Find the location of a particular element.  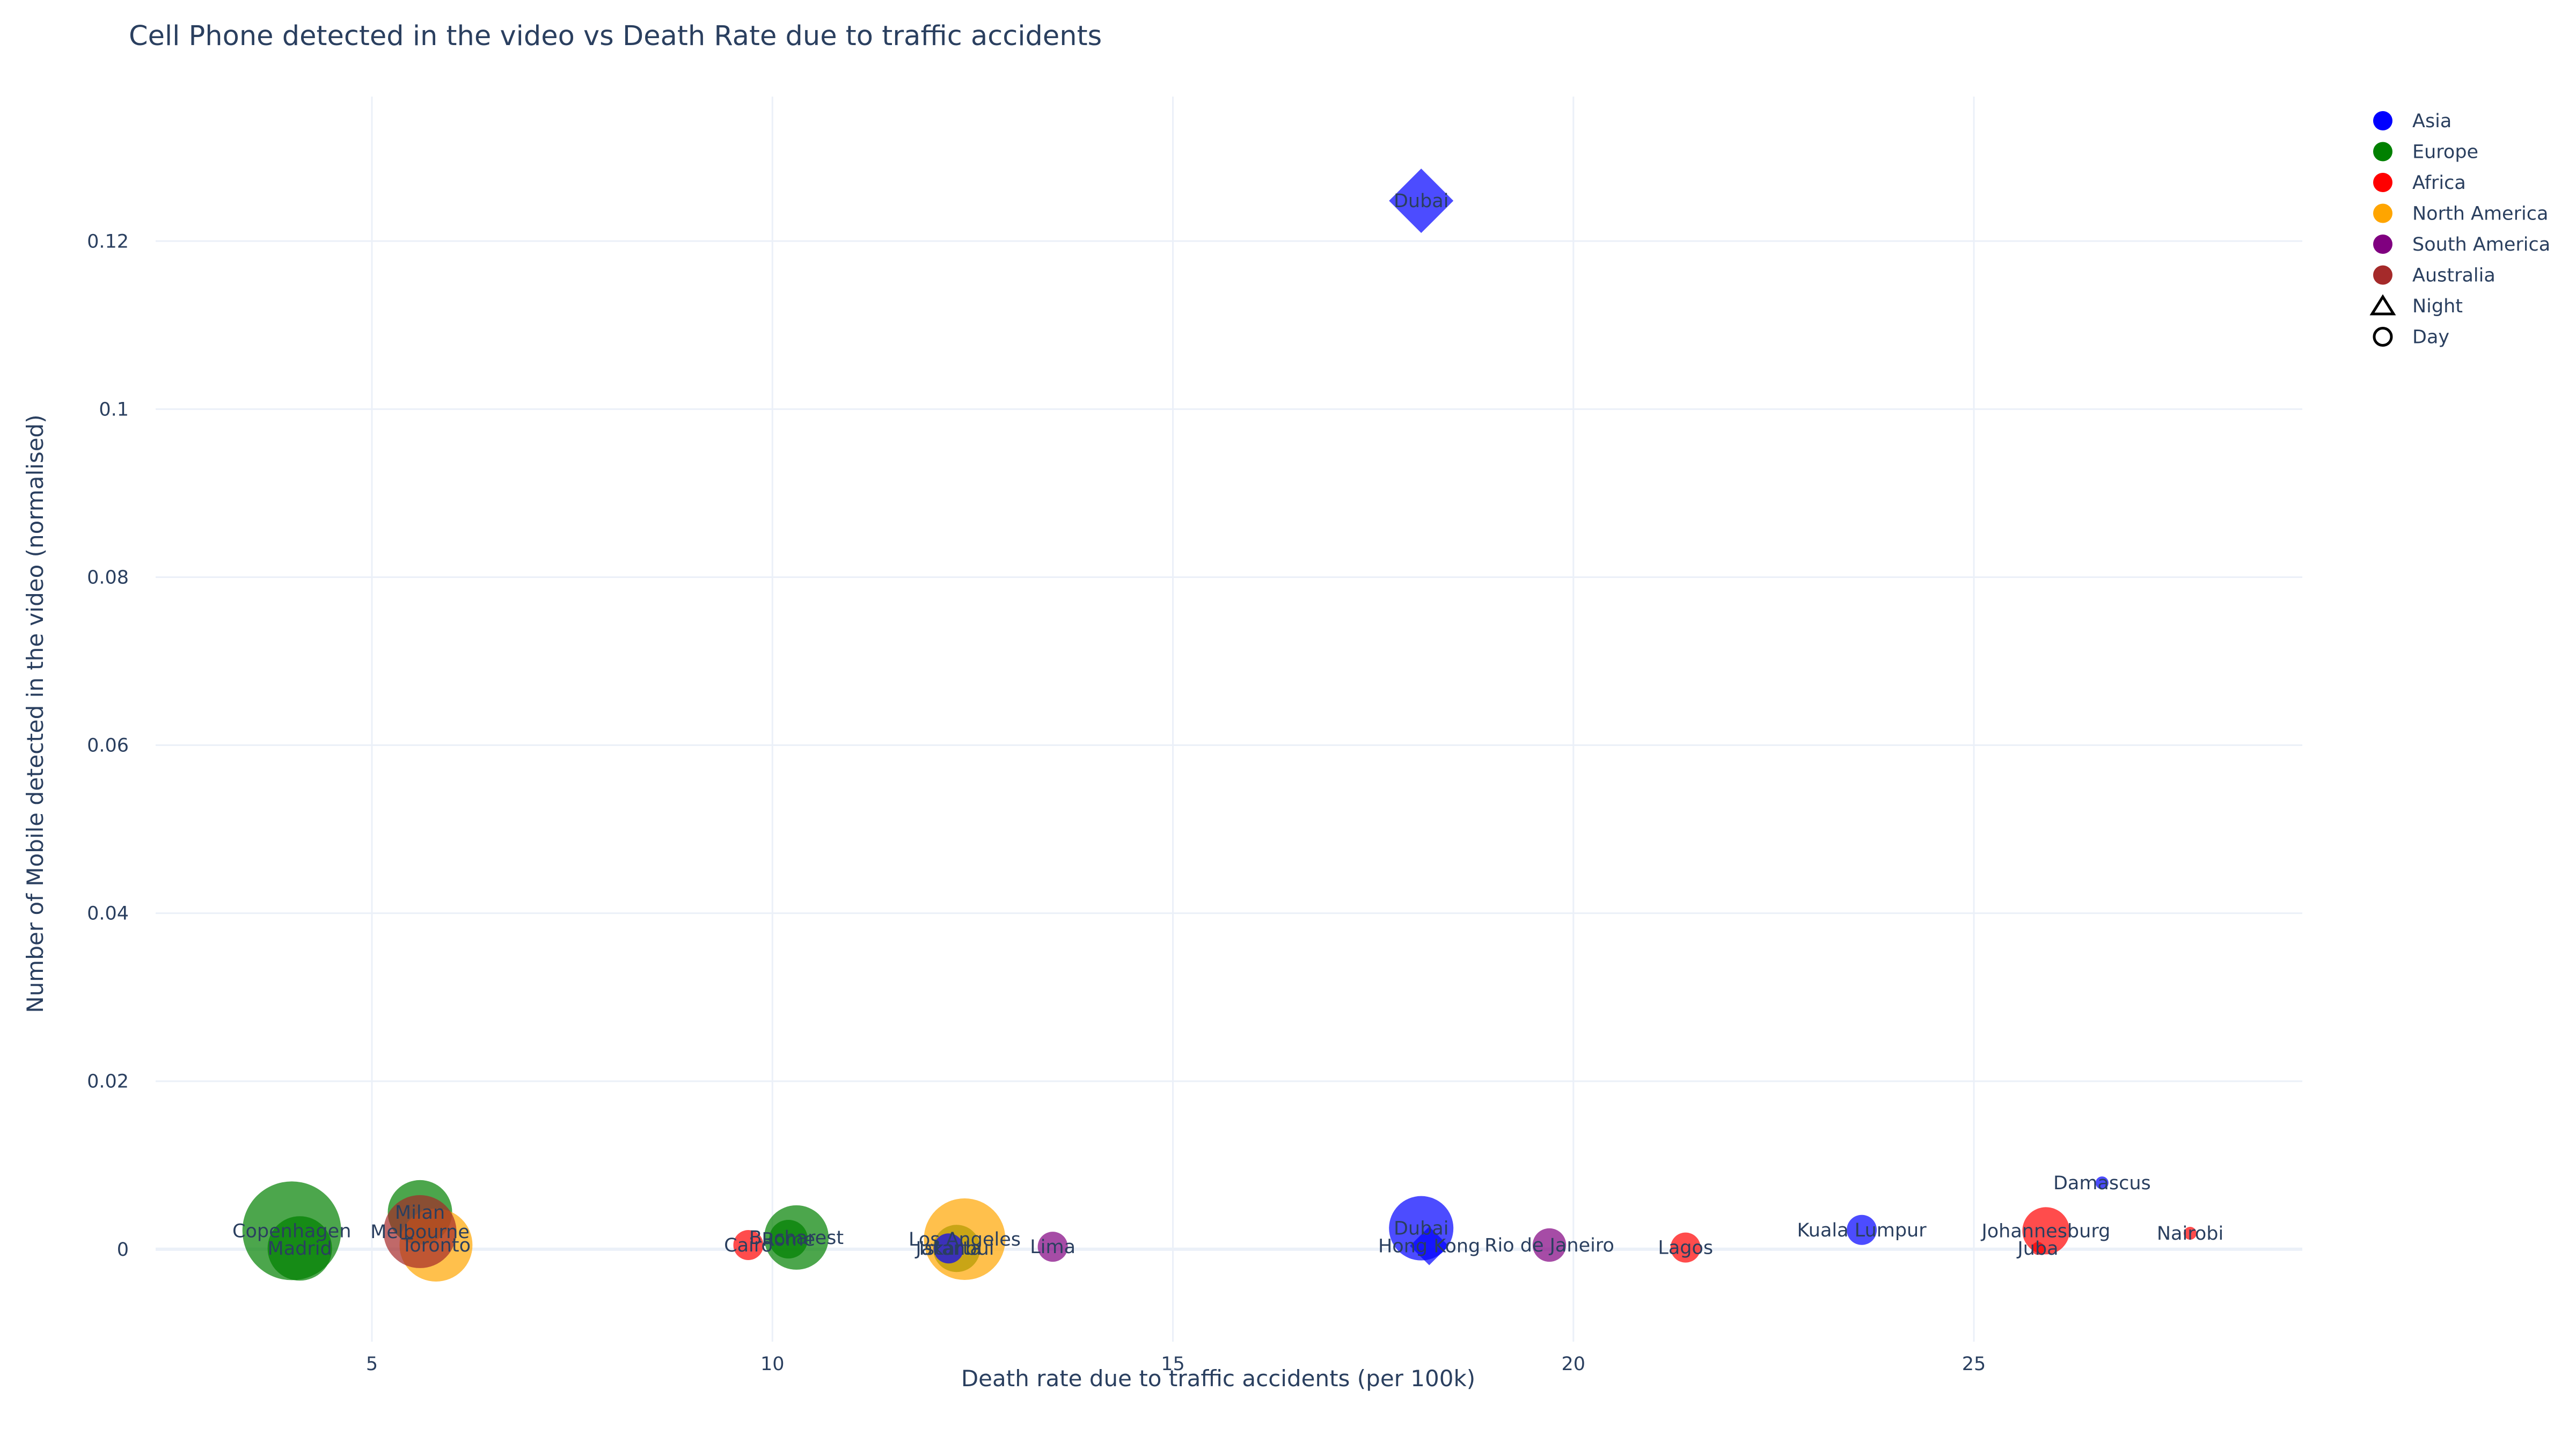

legend-label: Europe is located at coordinates (2445, 152).